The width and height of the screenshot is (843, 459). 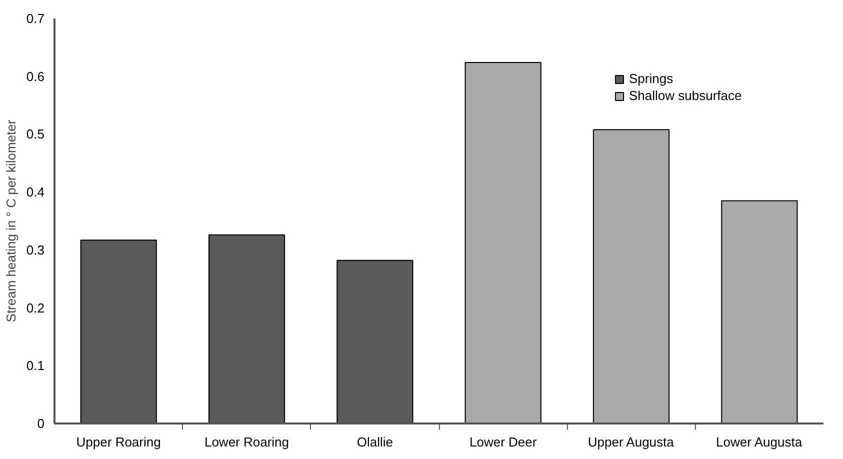 What do you see at coordinates (374, 442) in the screenshot?
I see `x-tick-label: Olallie` at bounding box center [374, 442].